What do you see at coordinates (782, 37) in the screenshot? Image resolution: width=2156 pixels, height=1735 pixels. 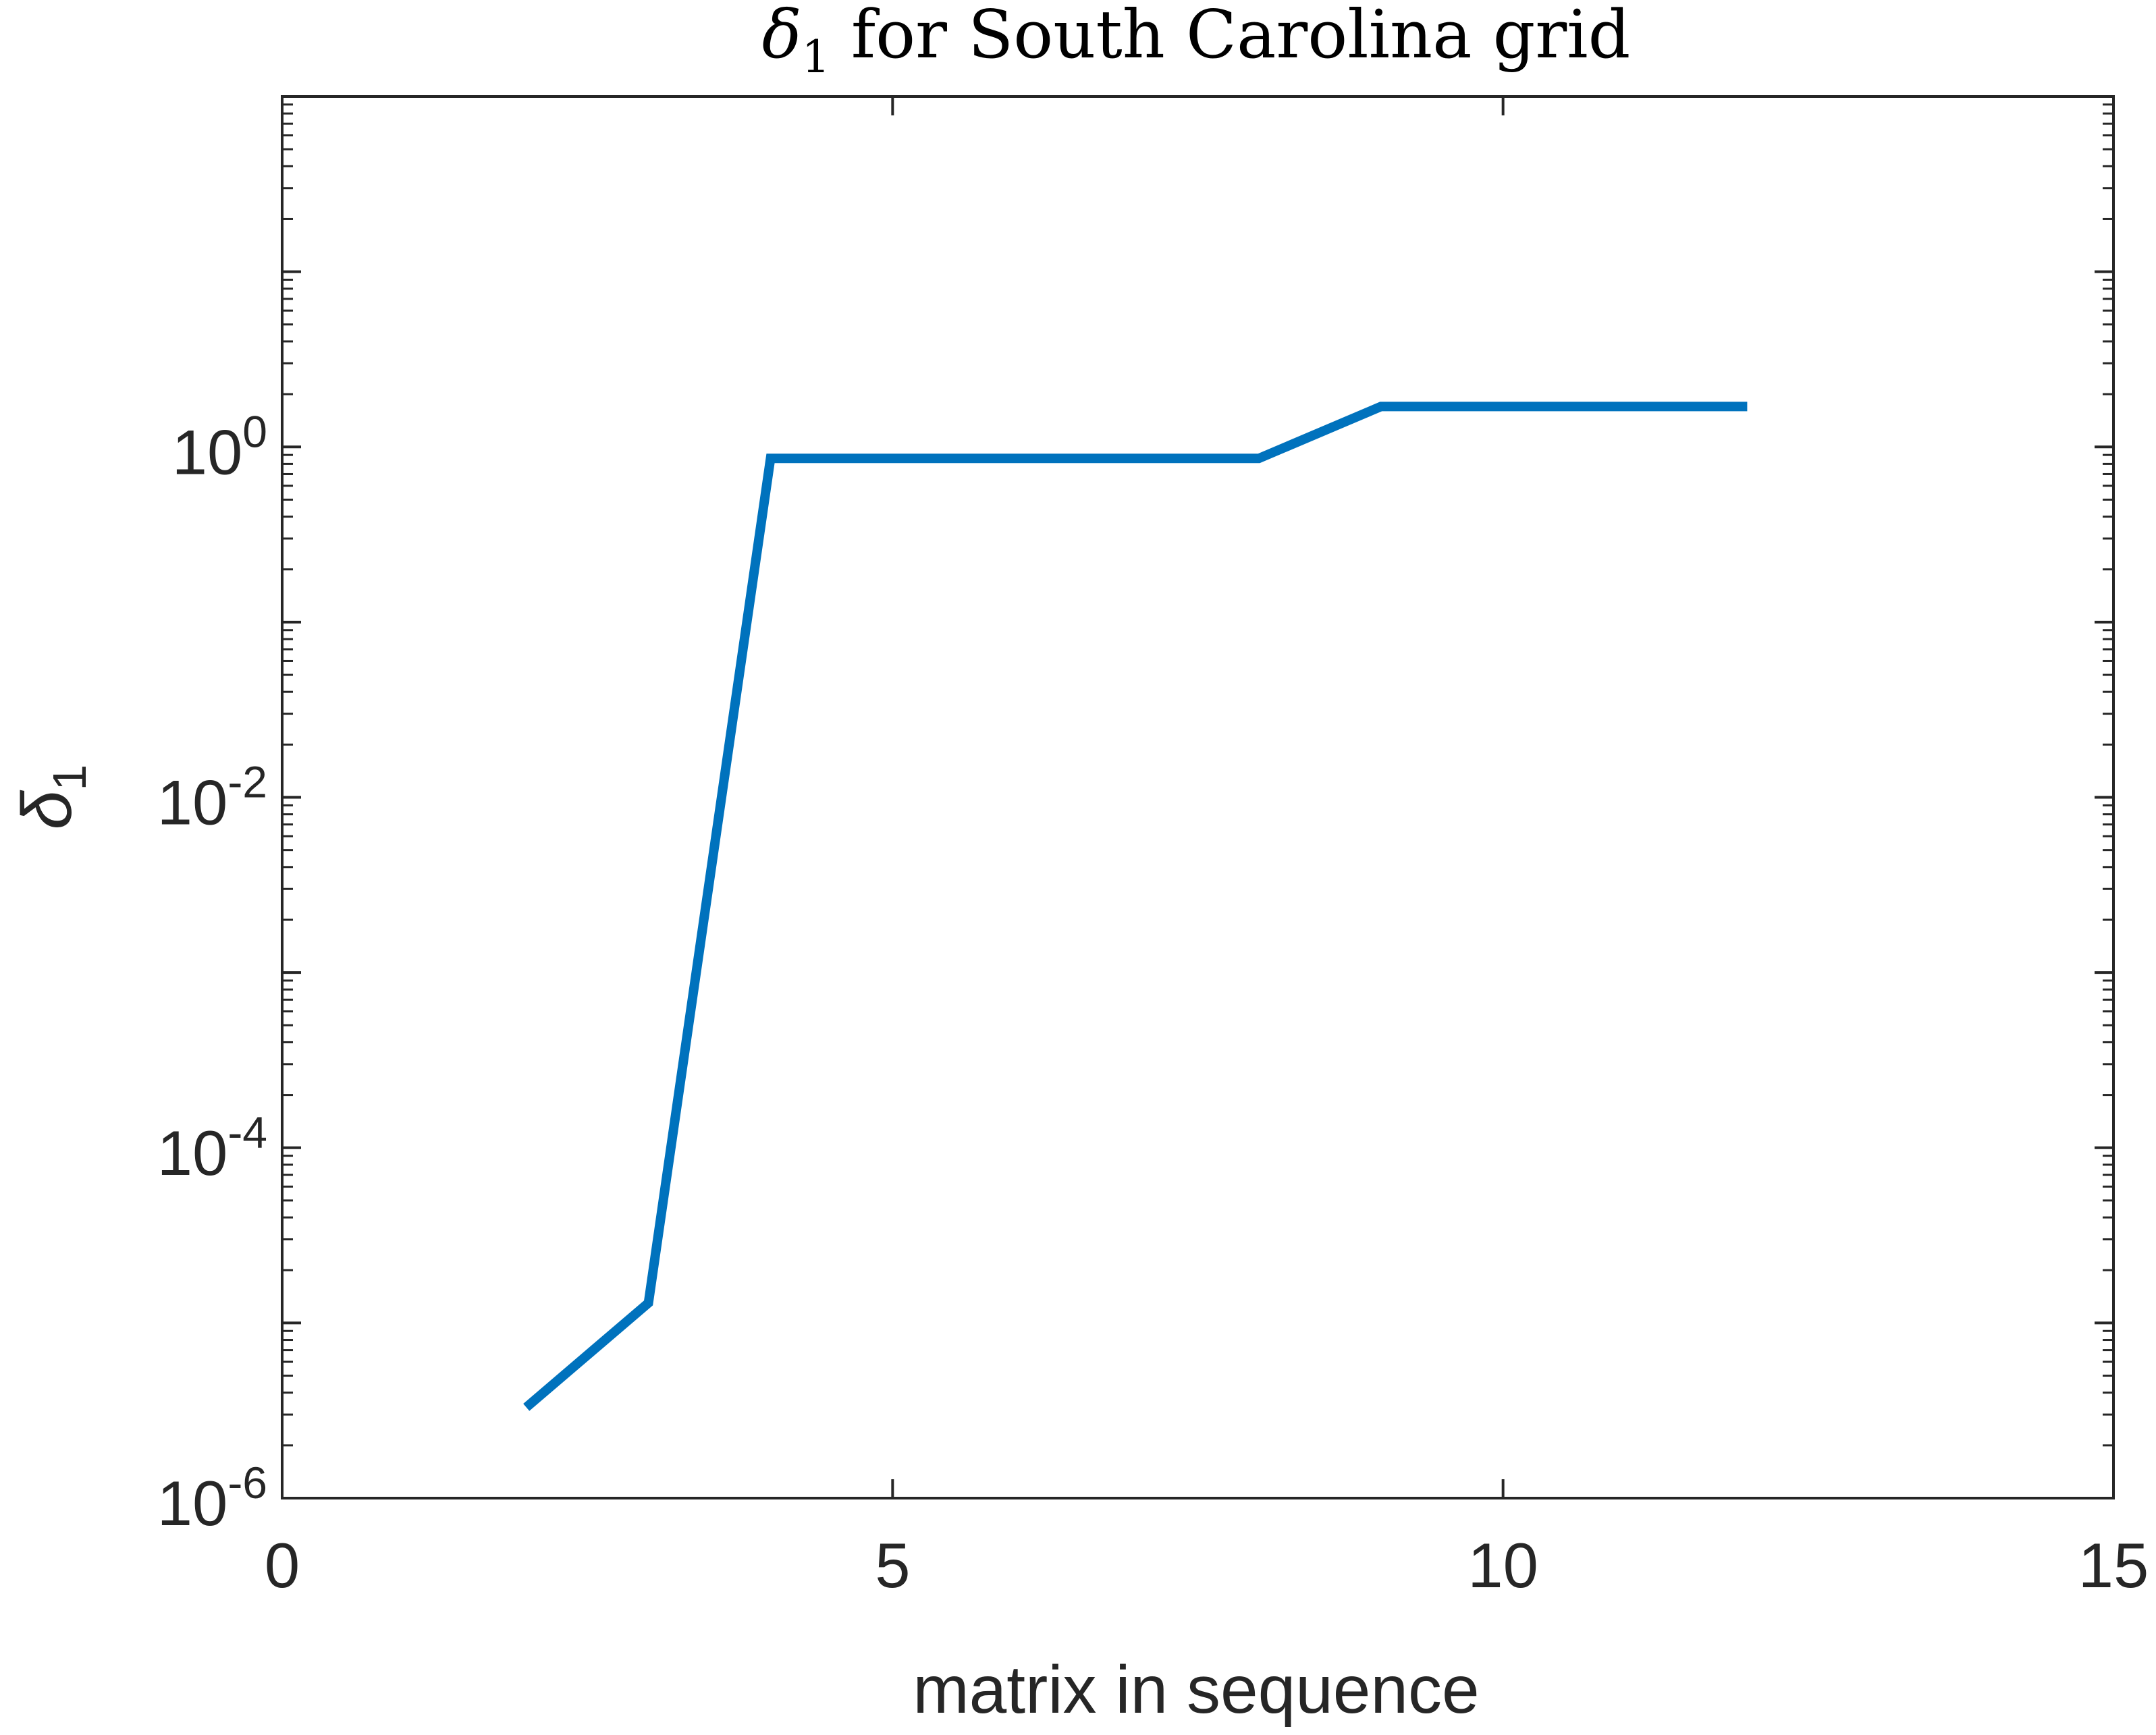 I see `title-symbol: δ` at bounding box center [782, 37].